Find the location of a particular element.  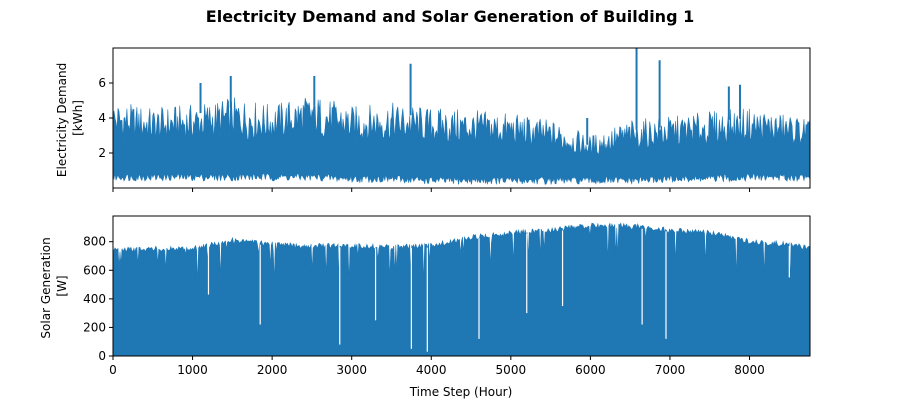

solar-xtick-label: 3000 is located at coordinates (351, 370).